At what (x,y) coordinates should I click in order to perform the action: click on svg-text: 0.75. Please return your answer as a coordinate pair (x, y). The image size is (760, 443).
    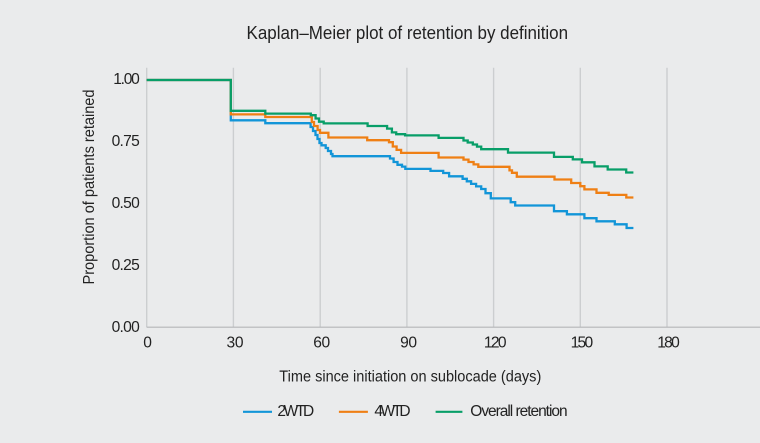
    Looking at the image, I should click on (126, 141).